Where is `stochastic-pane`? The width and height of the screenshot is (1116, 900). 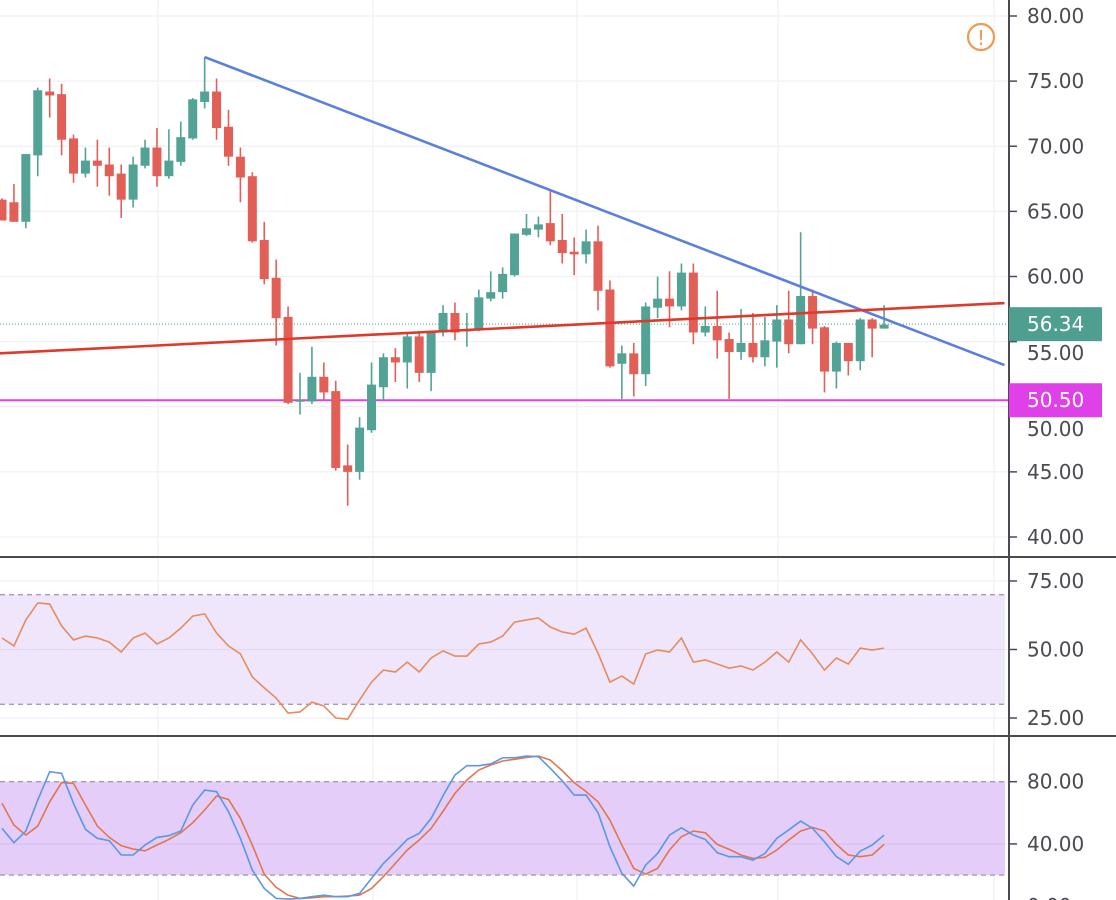 stochastic-pane is located at coordinates (443, 827).